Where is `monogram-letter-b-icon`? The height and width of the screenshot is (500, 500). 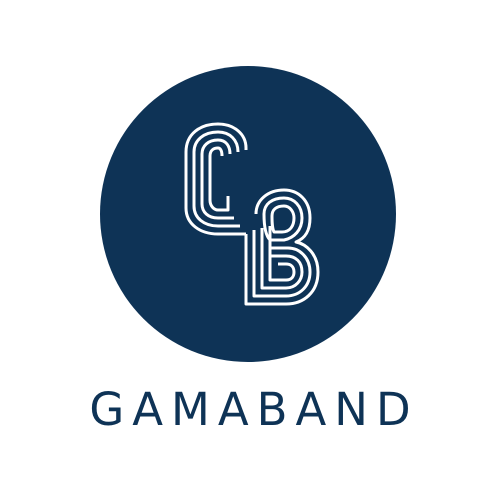
monogram-letter-b-icon is located at coordinates (282, 247).